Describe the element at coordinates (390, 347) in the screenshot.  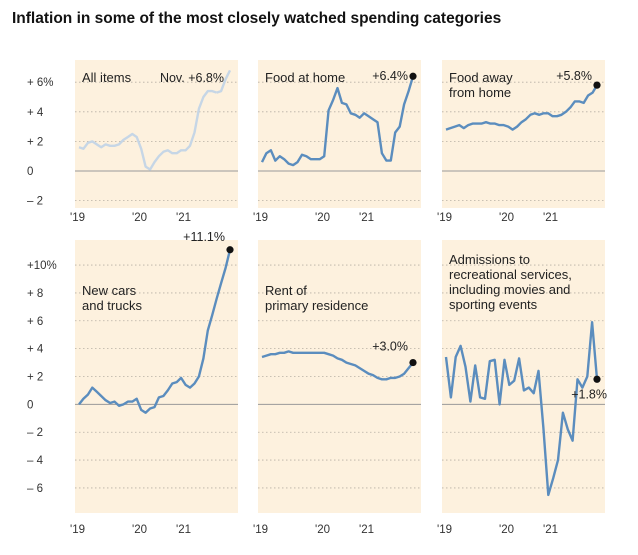
I see `end-value-label: +3.0%` at that location.